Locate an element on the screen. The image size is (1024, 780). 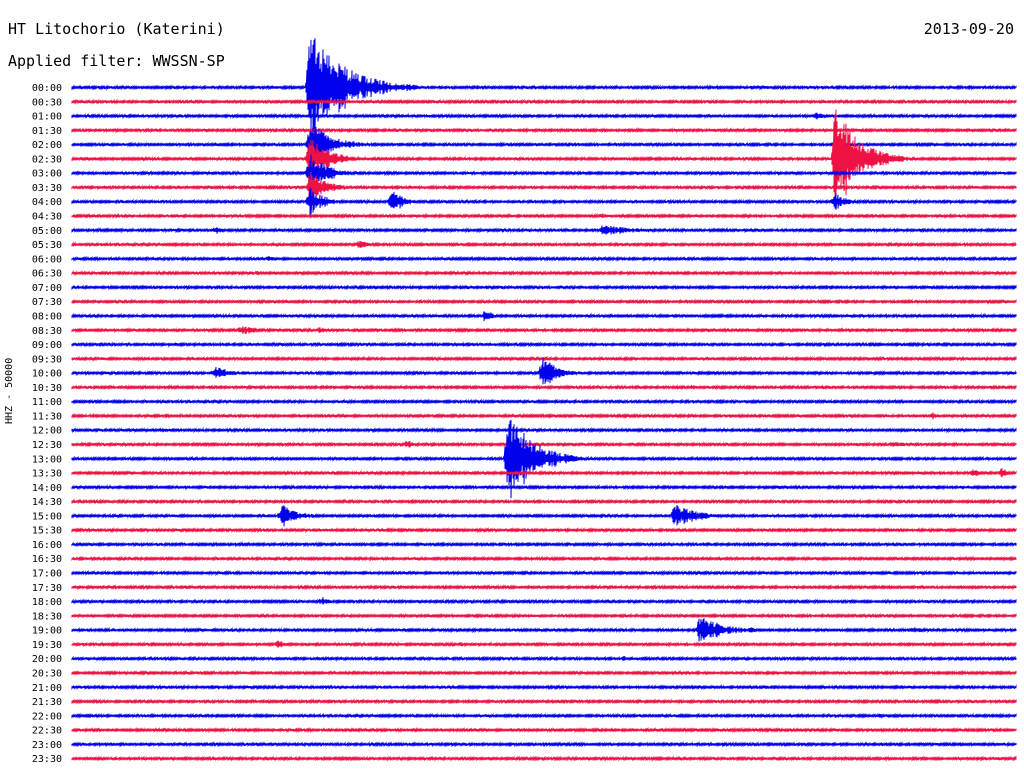
time-tick-label: 16:00 is located at coordinates (47, 545).